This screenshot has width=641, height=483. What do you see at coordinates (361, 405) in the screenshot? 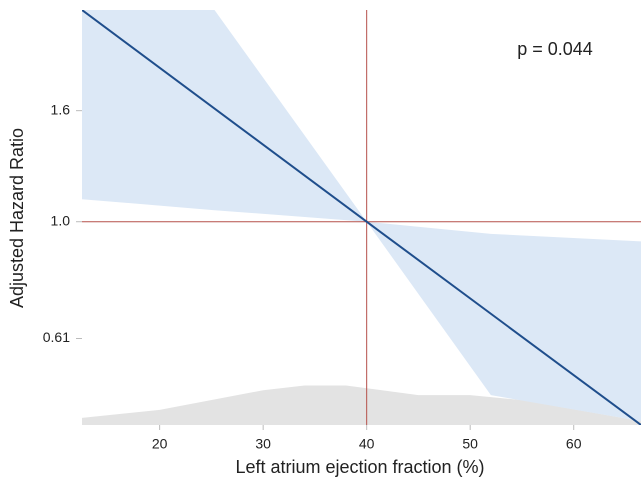
I see `density-area` at bounding box center [361, 405].